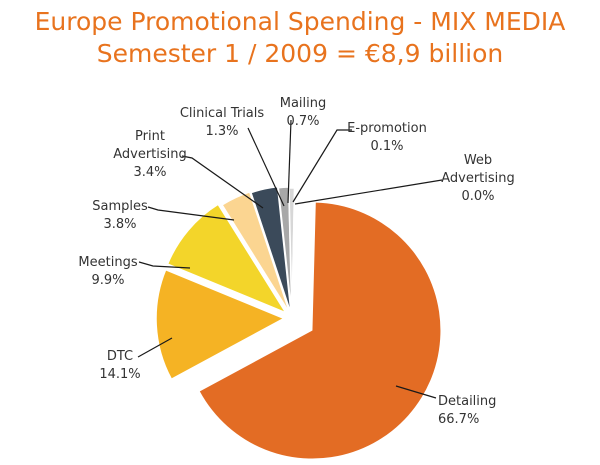  Describe the element at coordinates (458, 419) in the screenshot. I see `slice-value-detailing: 66.7%` at that location.